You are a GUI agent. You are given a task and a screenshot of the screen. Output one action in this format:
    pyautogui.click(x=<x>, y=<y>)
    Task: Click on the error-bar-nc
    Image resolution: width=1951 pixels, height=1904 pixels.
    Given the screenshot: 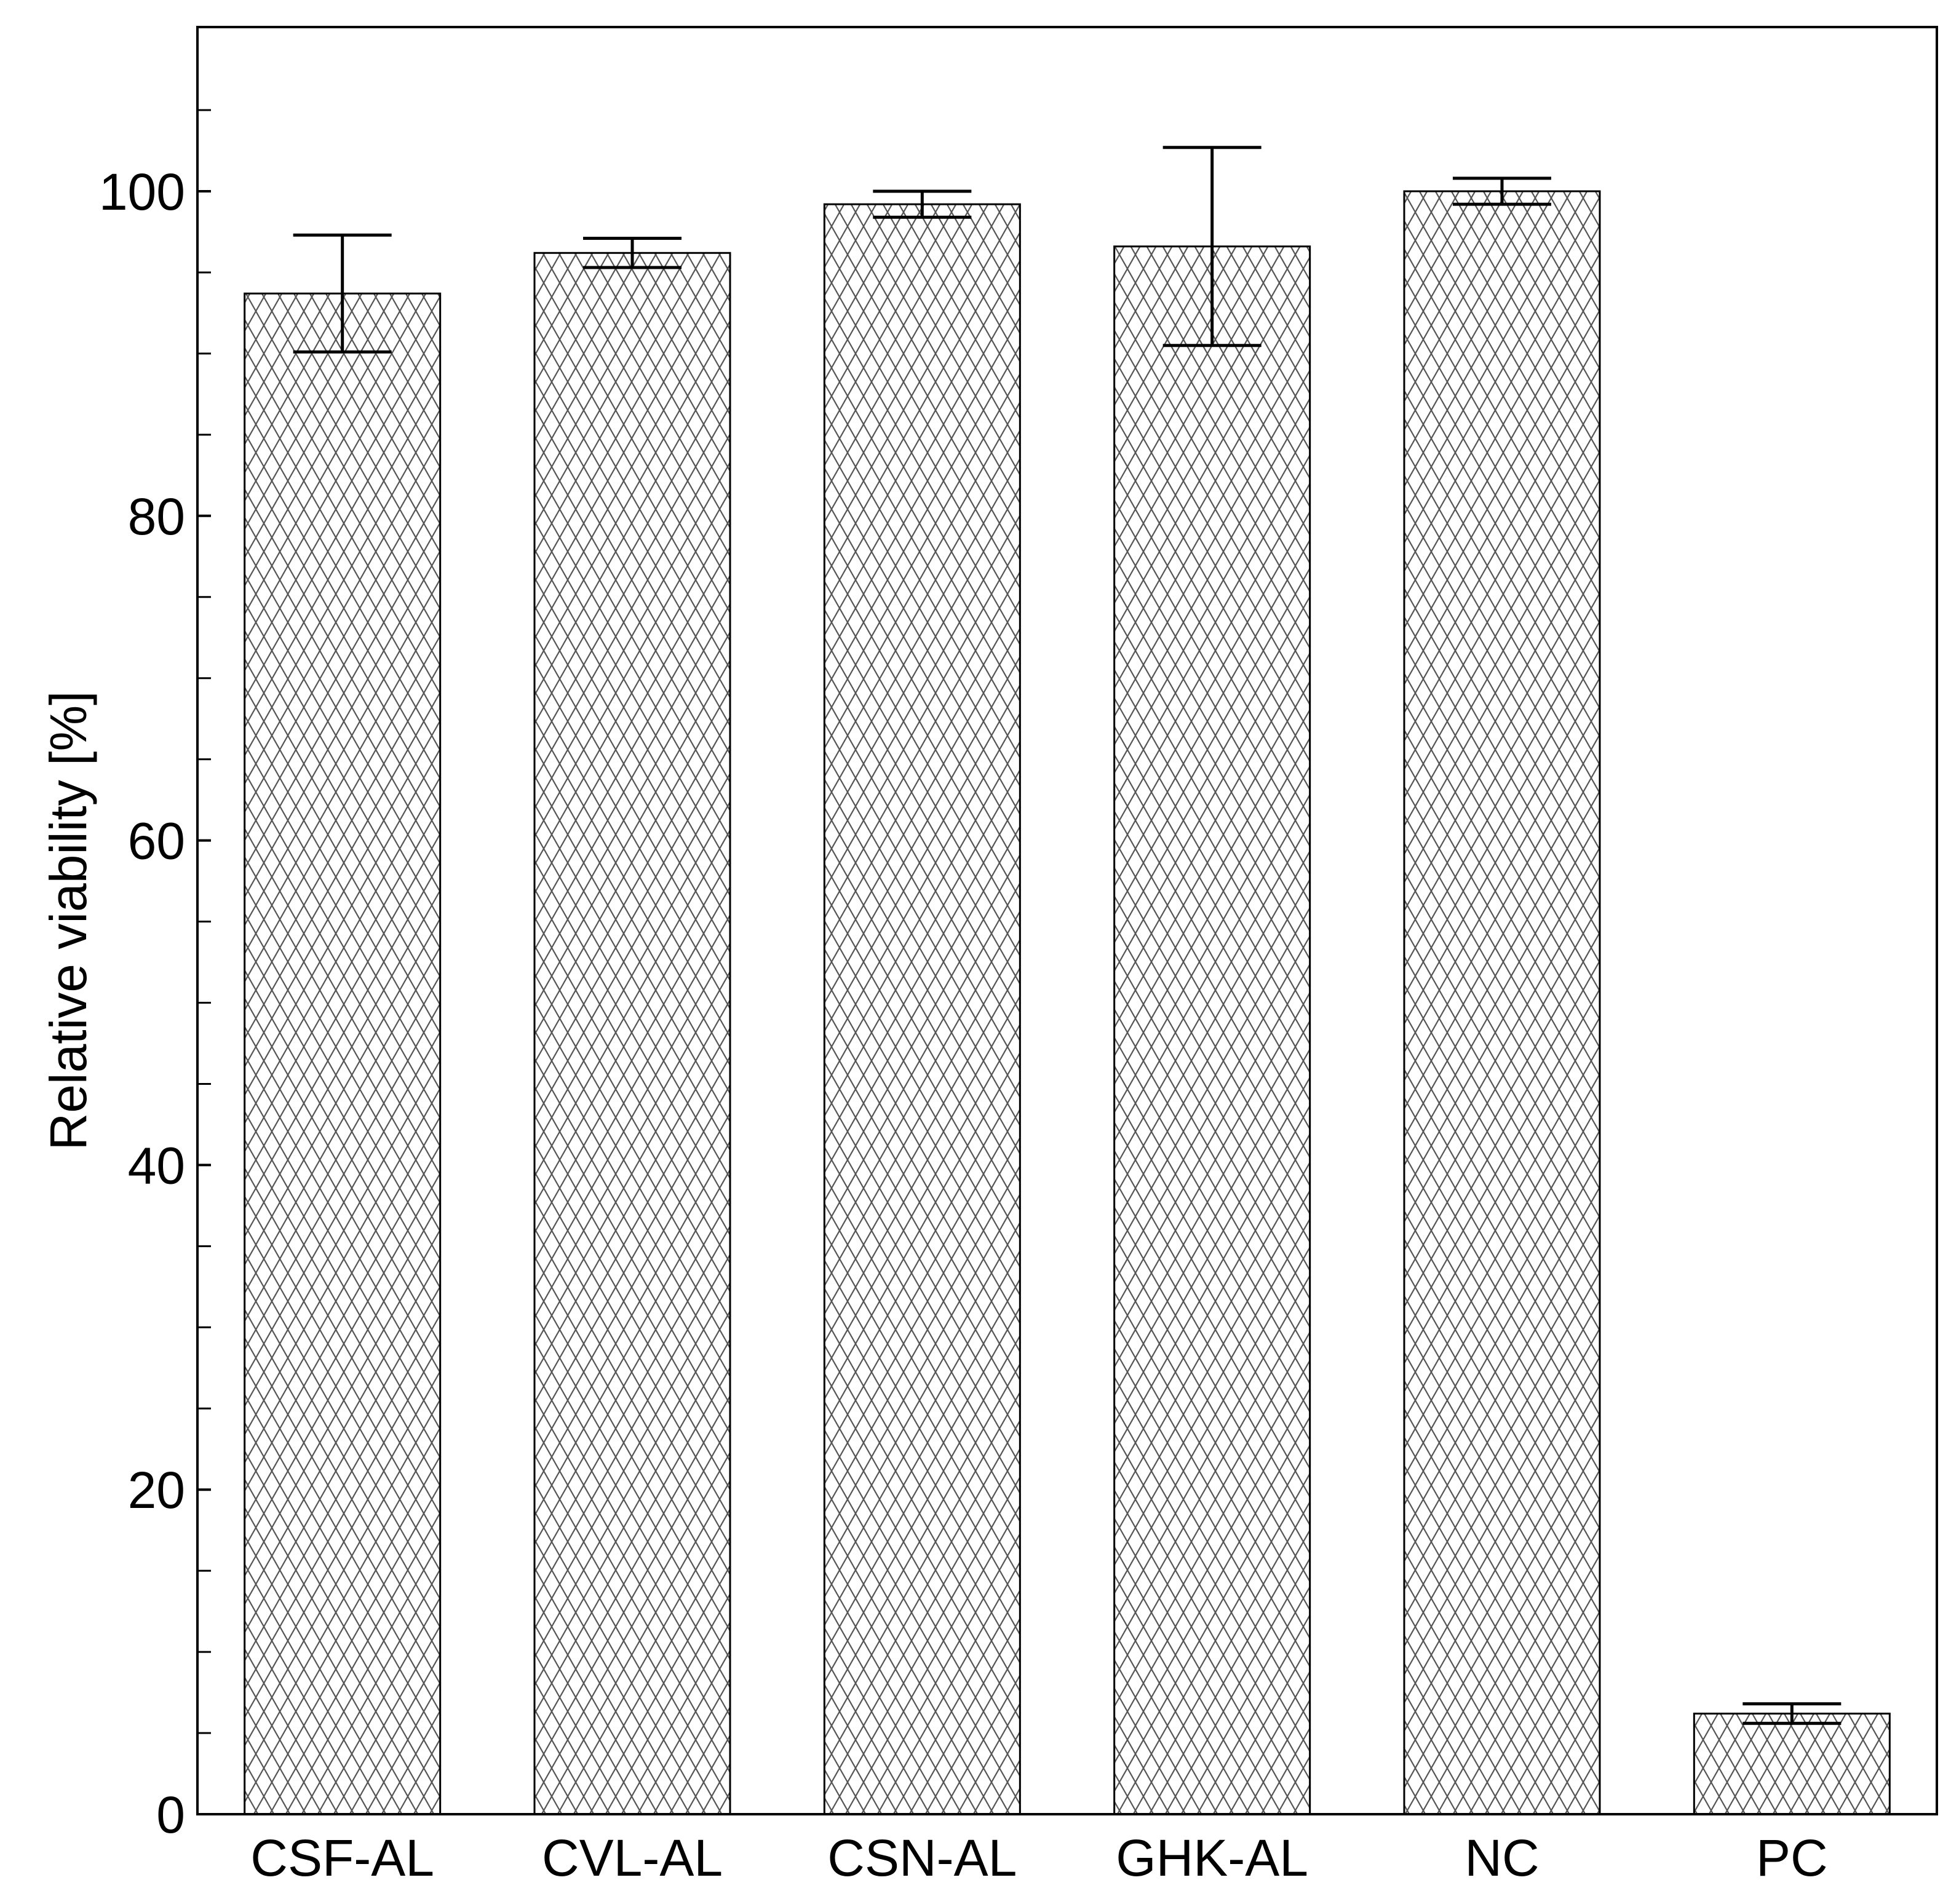 What is the action you would take?
    pyautogui.click(x=1502, y=191)
    